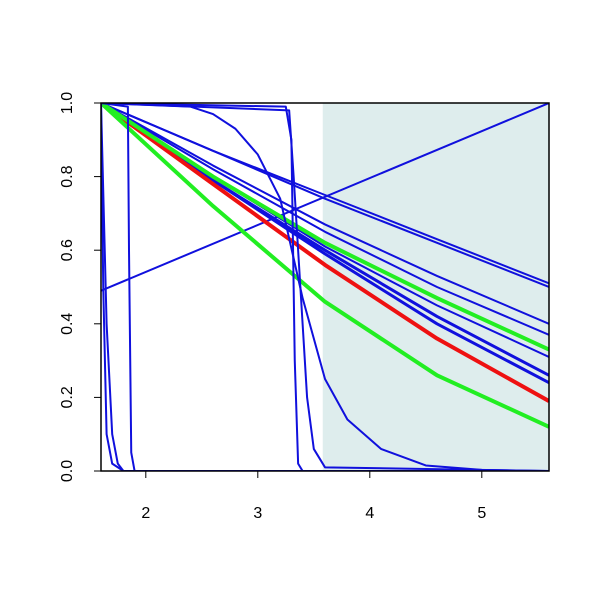 The width and height of the screenshot is (600, 605). What do you see at coordinates (369, 513) in the screenshot?
I see `x-tick-label: 4` at bounding box center [369, 513].